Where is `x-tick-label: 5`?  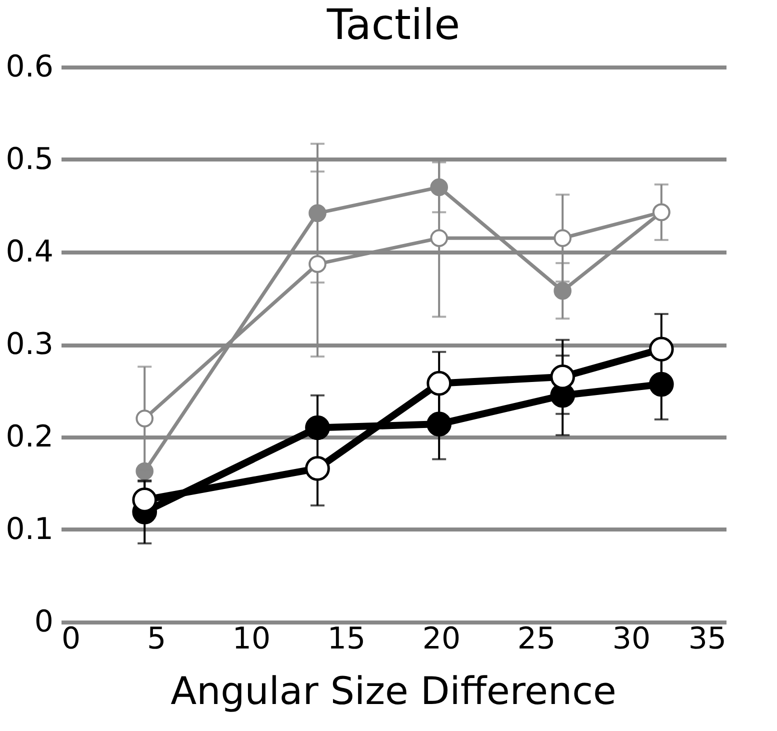 x-tick-label: 5 is located at coordinates (156, 639).